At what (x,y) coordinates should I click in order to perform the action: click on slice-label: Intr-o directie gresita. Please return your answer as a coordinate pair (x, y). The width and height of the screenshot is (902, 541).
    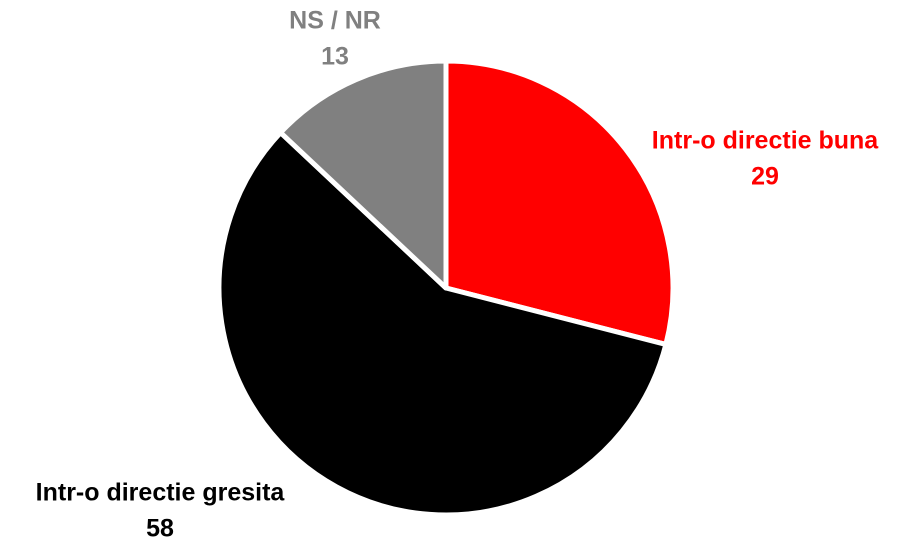
    Looking at the image, I should click on (161, 493).